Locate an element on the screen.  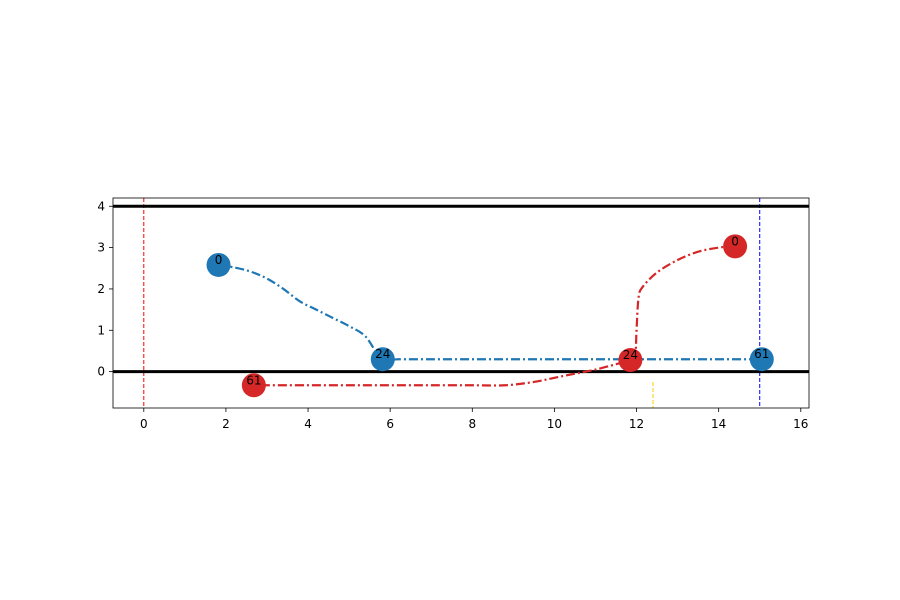
marker-label-s1-1: 24 is located at coordinates (630, 355).